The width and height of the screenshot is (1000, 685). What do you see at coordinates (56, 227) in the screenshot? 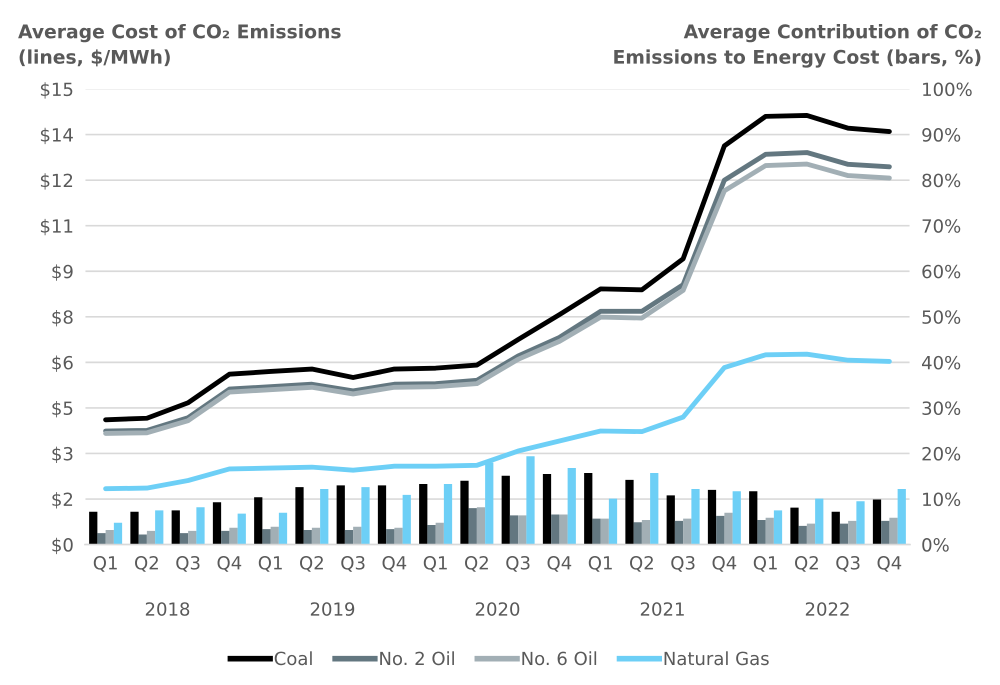
I see `y-tick-label: $11` at bounding box center [56, 227].